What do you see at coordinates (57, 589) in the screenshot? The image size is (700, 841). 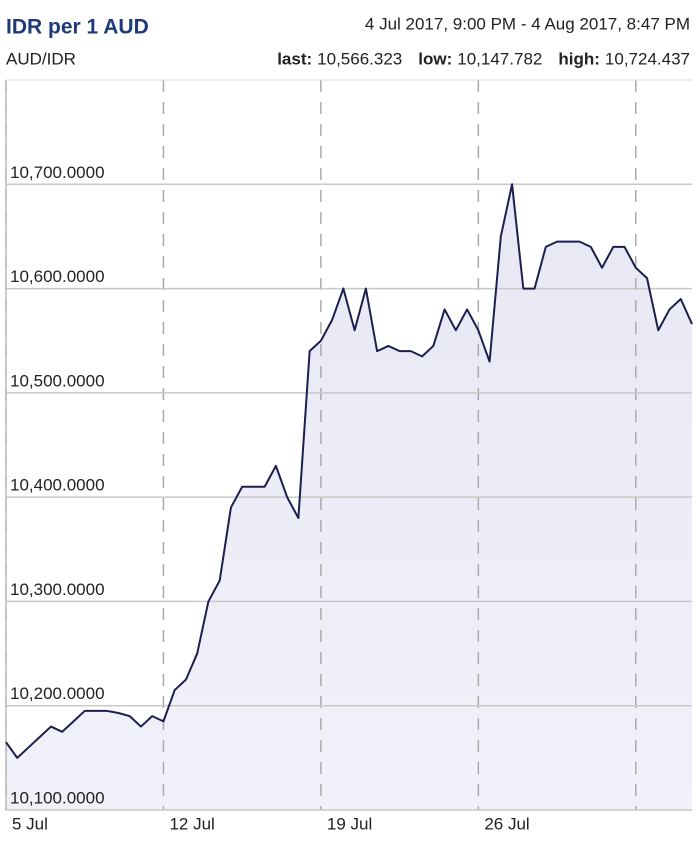 I see `y-tick-label: 10,300.0000` at bounding box center [57, 589].